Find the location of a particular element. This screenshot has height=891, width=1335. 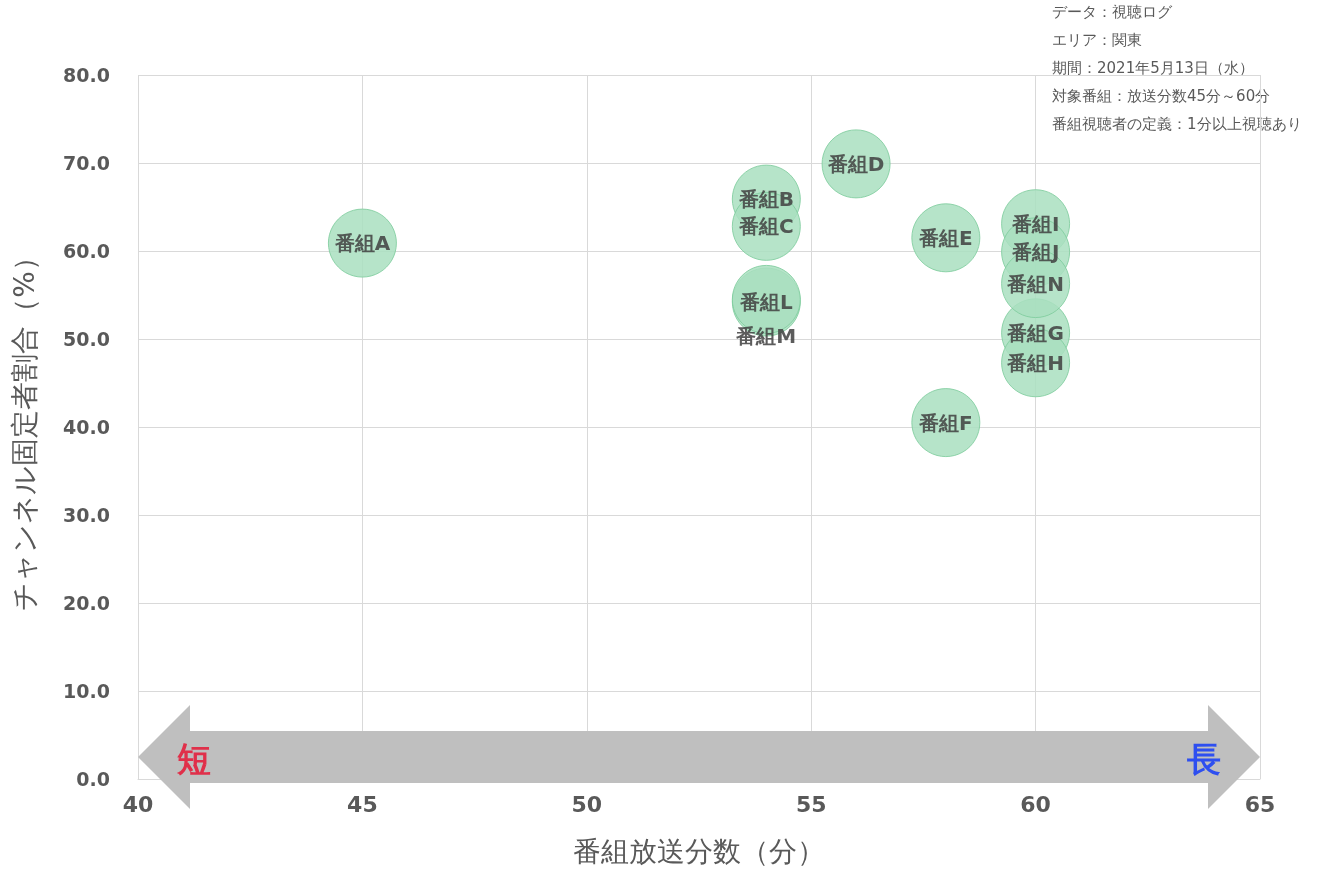

x-tick-label: 65 is located at coordinates (1260, 804).